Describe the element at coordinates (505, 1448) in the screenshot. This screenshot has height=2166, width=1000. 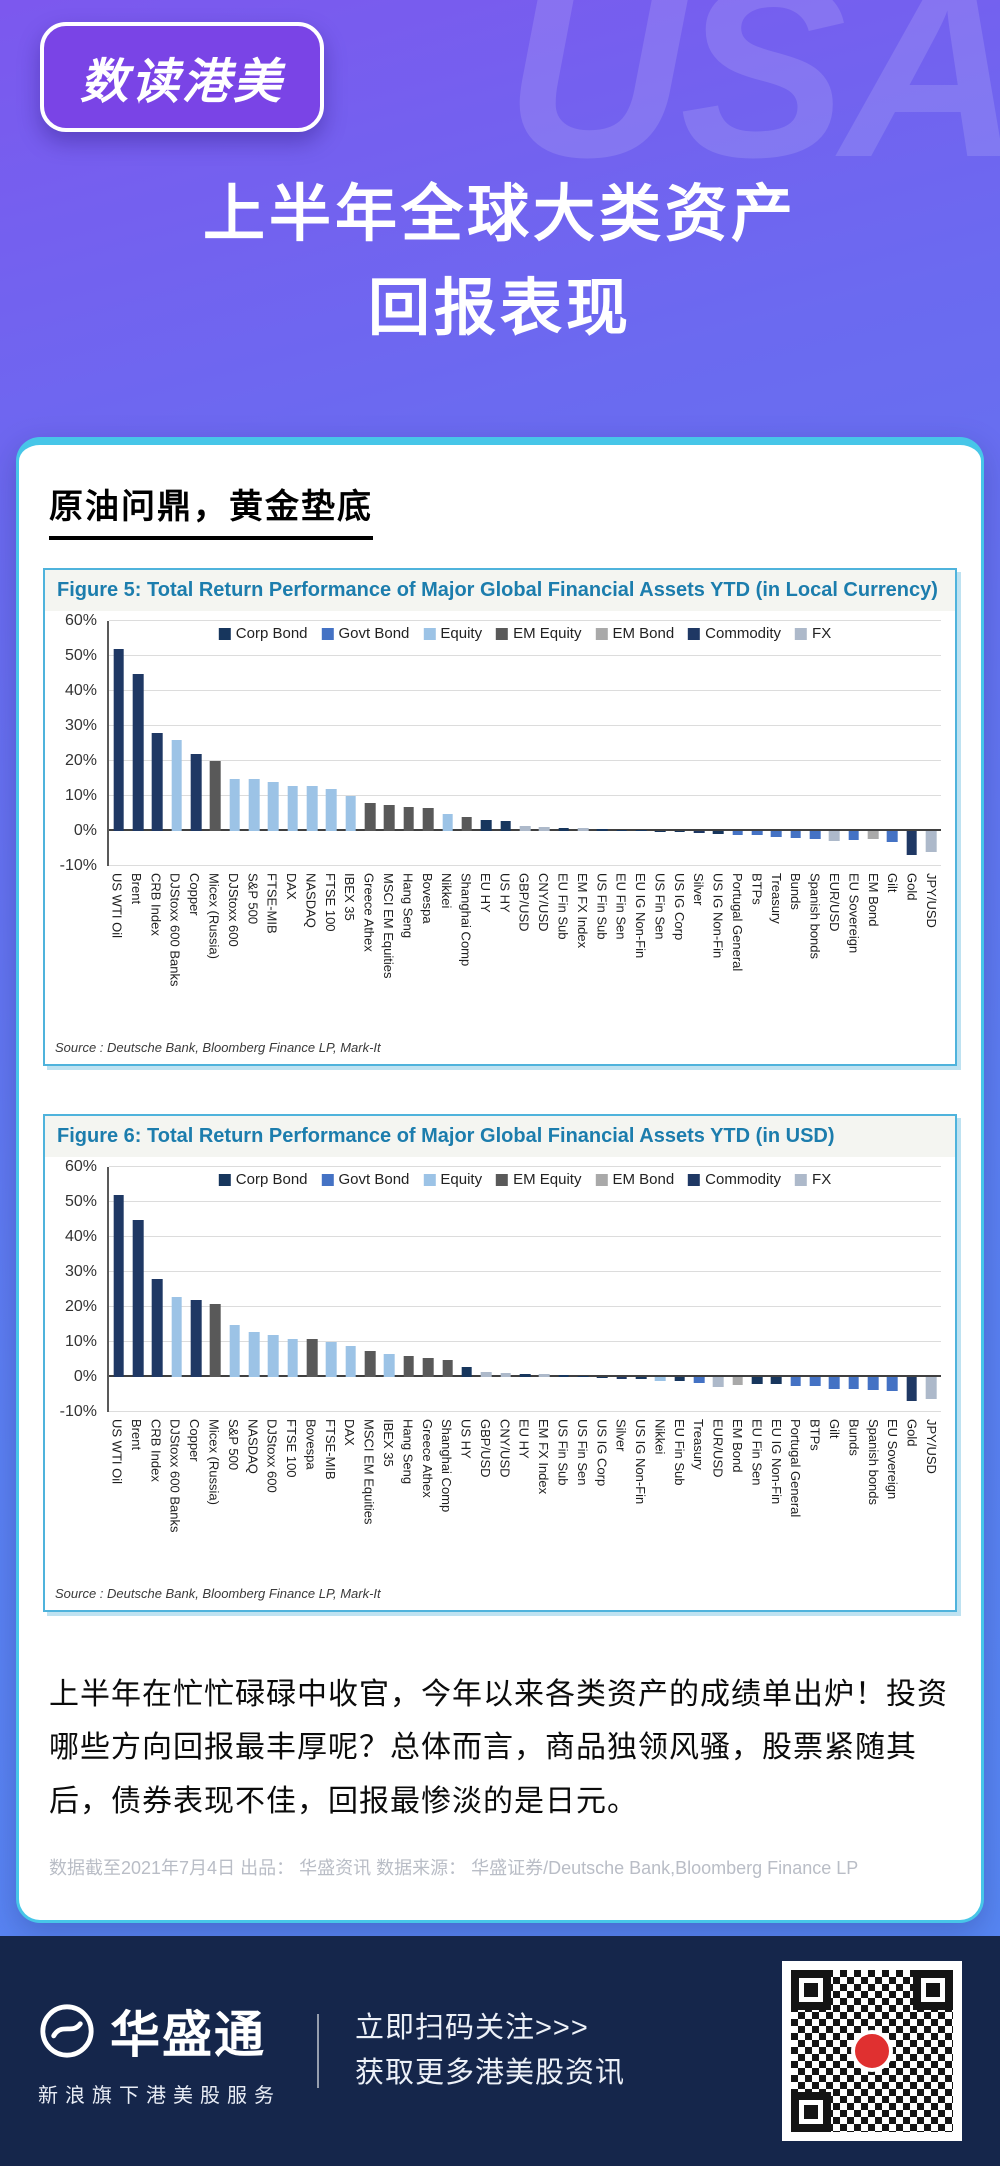
I see `x-axis-label: CNY/USD` at that location.